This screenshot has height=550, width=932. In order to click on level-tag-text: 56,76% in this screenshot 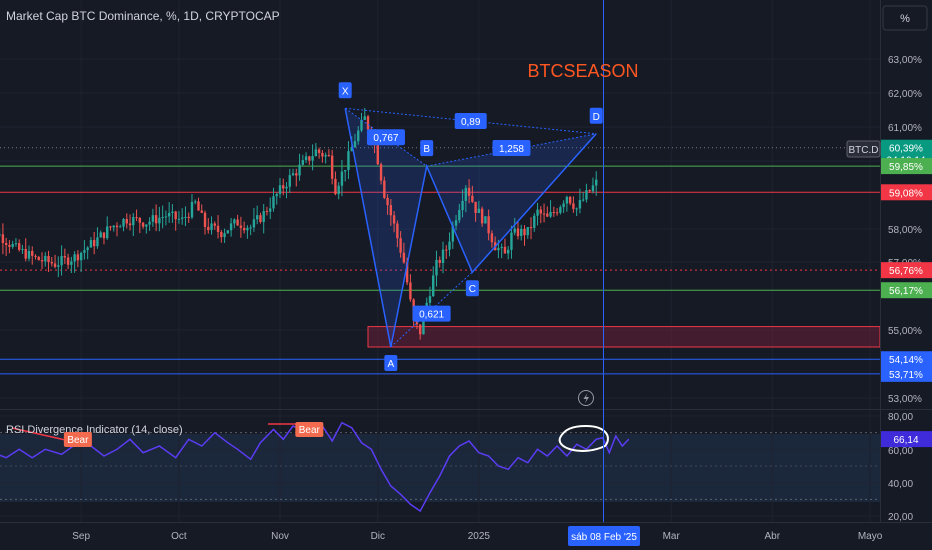, I will do `click(906, 271)`.